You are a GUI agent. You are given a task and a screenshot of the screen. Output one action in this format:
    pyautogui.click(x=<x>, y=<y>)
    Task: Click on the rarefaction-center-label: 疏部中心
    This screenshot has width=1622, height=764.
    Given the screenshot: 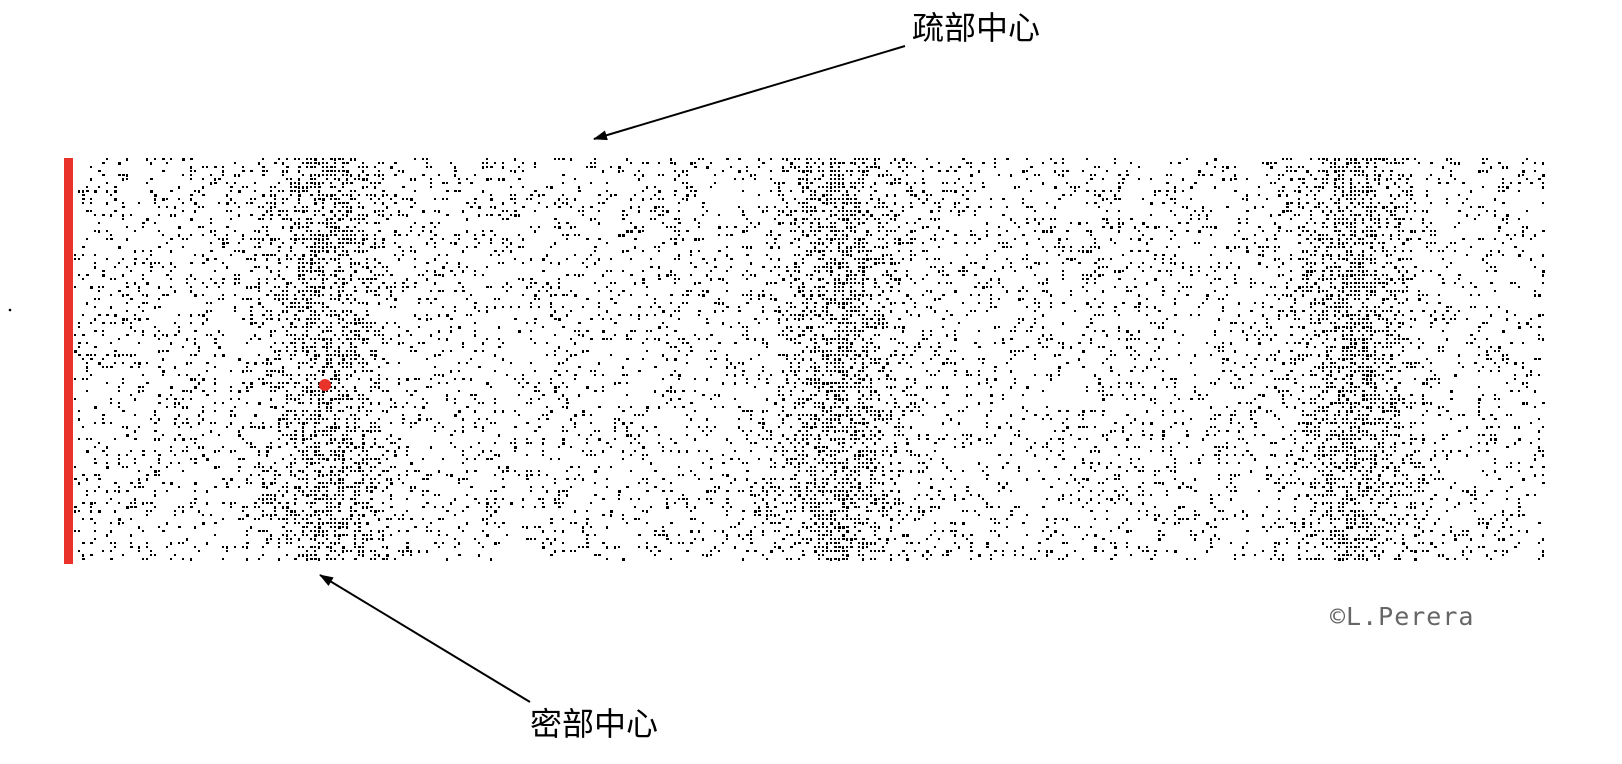 What is the action you would take?
    pyautogui.click(x=976, y=28)
    